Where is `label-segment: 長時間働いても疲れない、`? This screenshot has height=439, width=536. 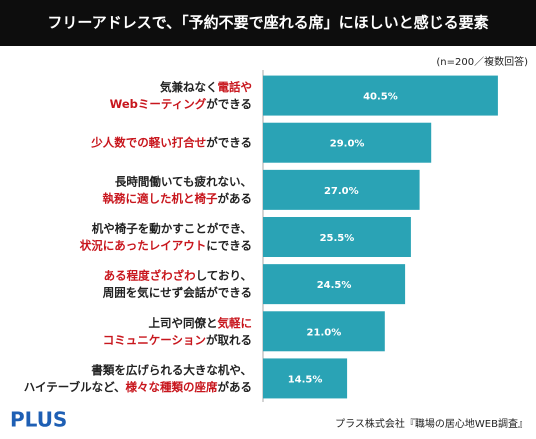
label-segment: 長時間働いても疲れない、 is located at coordinates (183, 181).